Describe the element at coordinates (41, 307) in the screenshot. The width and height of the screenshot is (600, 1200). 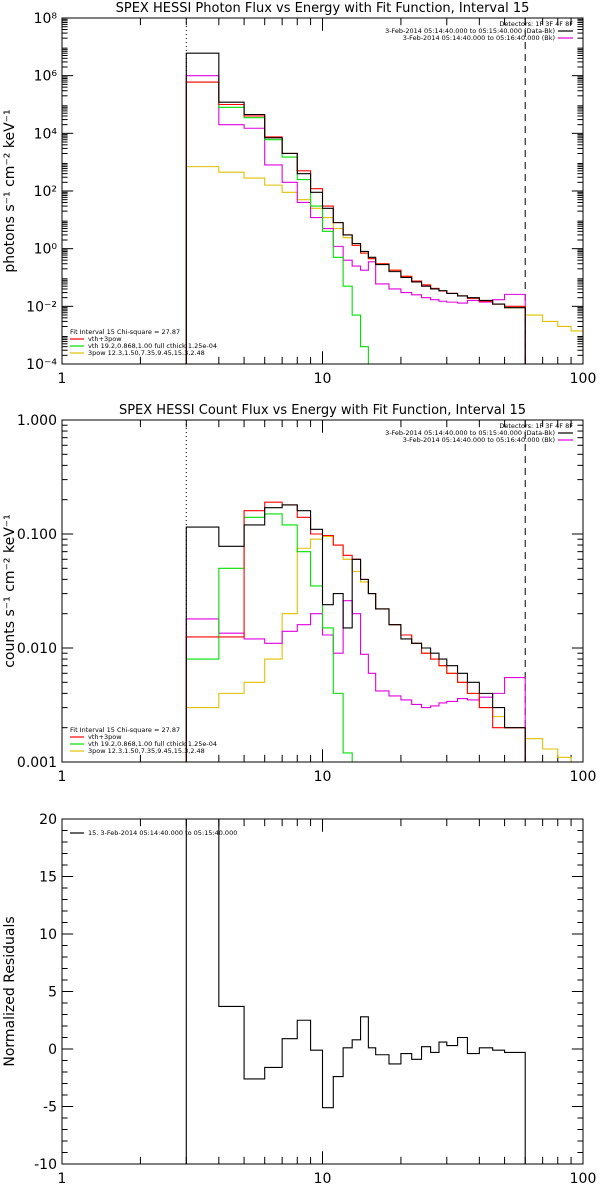
I see `y-tick-label: 10⁻²` at that location.